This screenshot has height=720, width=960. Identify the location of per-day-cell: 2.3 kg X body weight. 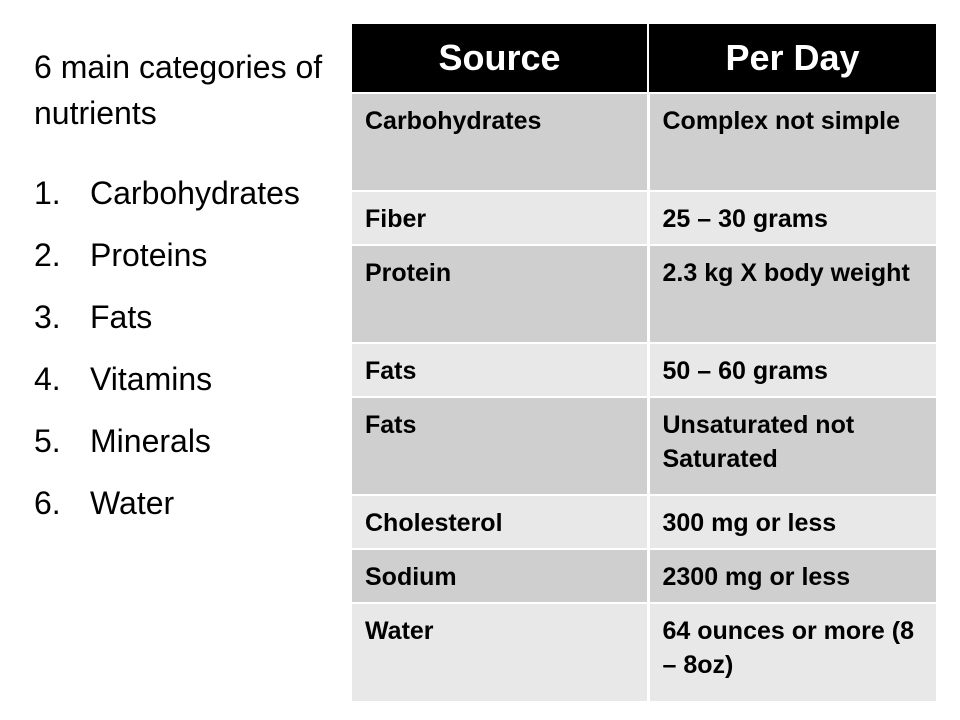
(792, 293).